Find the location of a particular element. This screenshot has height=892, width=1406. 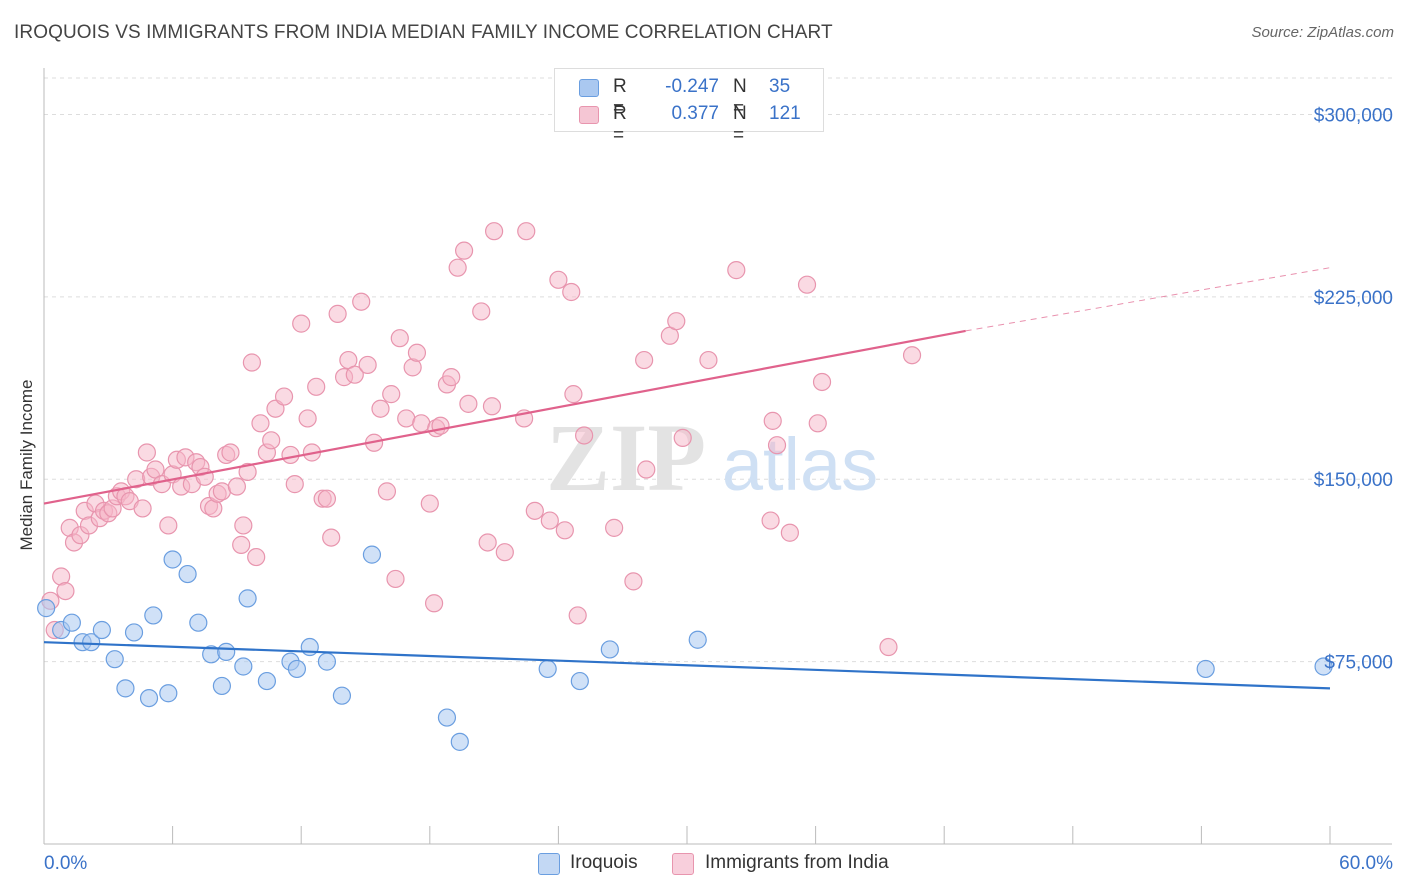

source-label: Source: ZipAtlas.com is located at coordinates (1322, 32).